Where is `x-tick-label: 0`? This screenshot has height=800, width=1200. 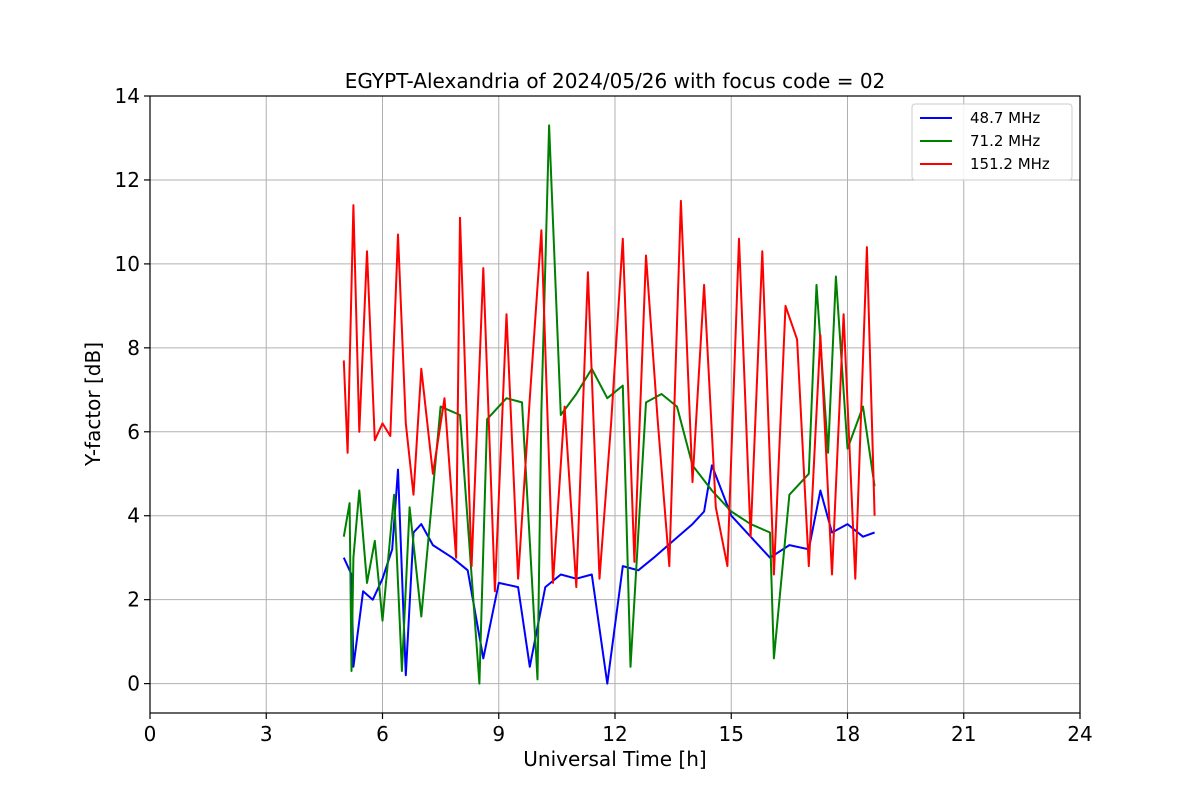 x-tick-label: 0 is located at coordinates (150, 734).